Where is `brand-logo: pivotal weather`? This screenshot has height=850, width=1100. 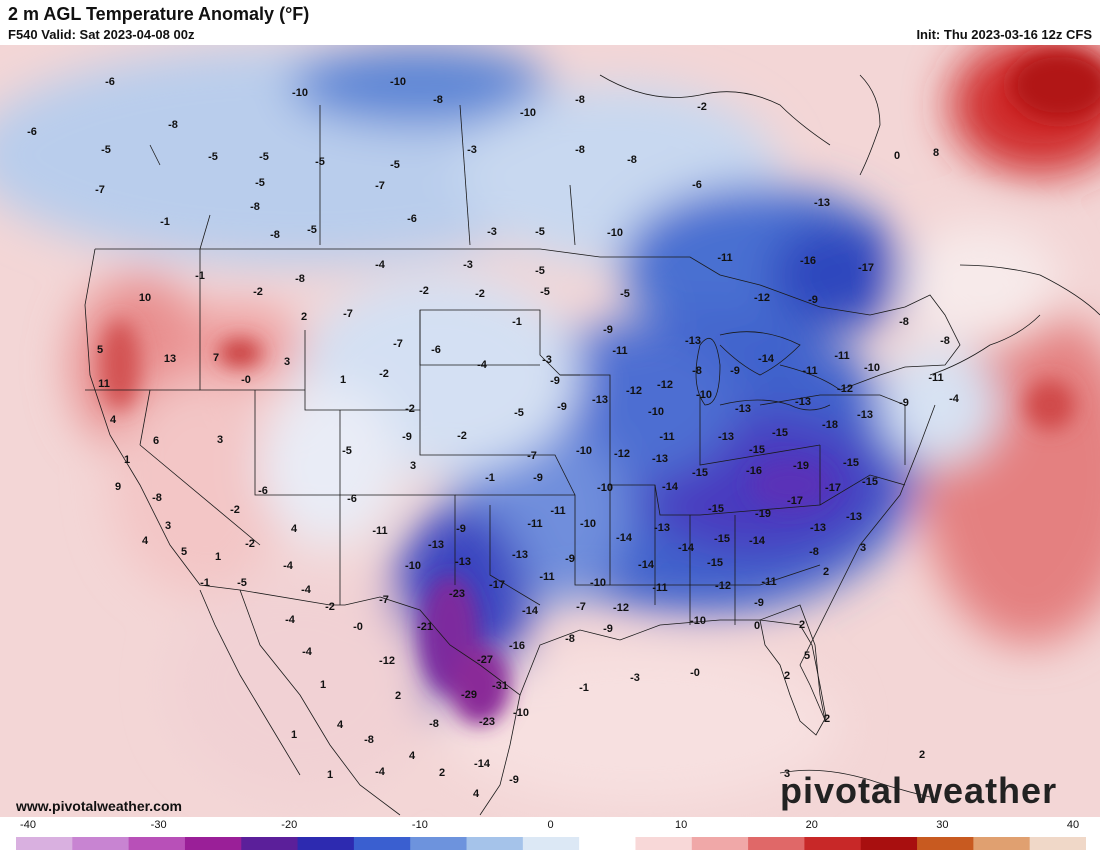
brand-logo: pivotal weather is located at coordinates (919, 790).